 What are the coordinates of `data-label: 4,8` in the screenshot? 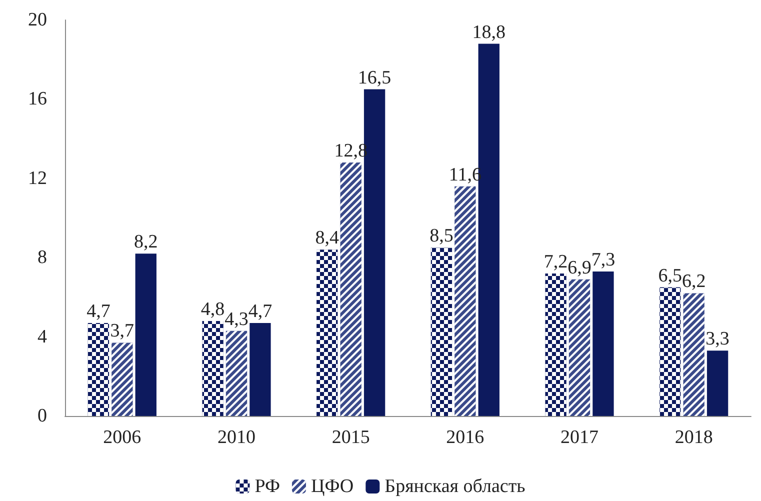 It's located at (212, 309).